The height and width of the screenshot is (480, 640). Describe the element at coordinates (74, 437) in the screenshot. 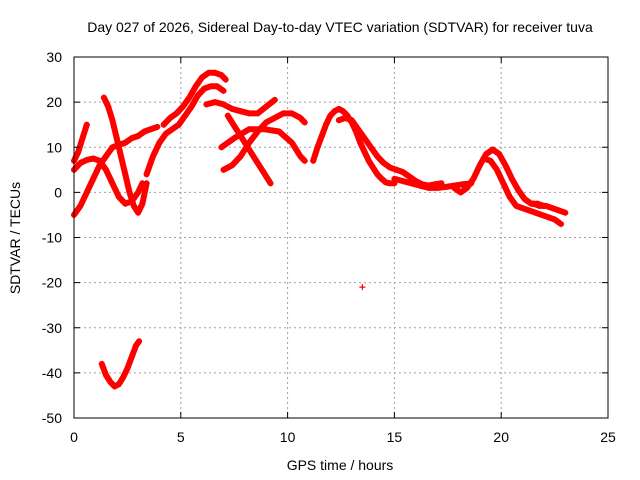

I see `x-tick-label: 0` at that location.